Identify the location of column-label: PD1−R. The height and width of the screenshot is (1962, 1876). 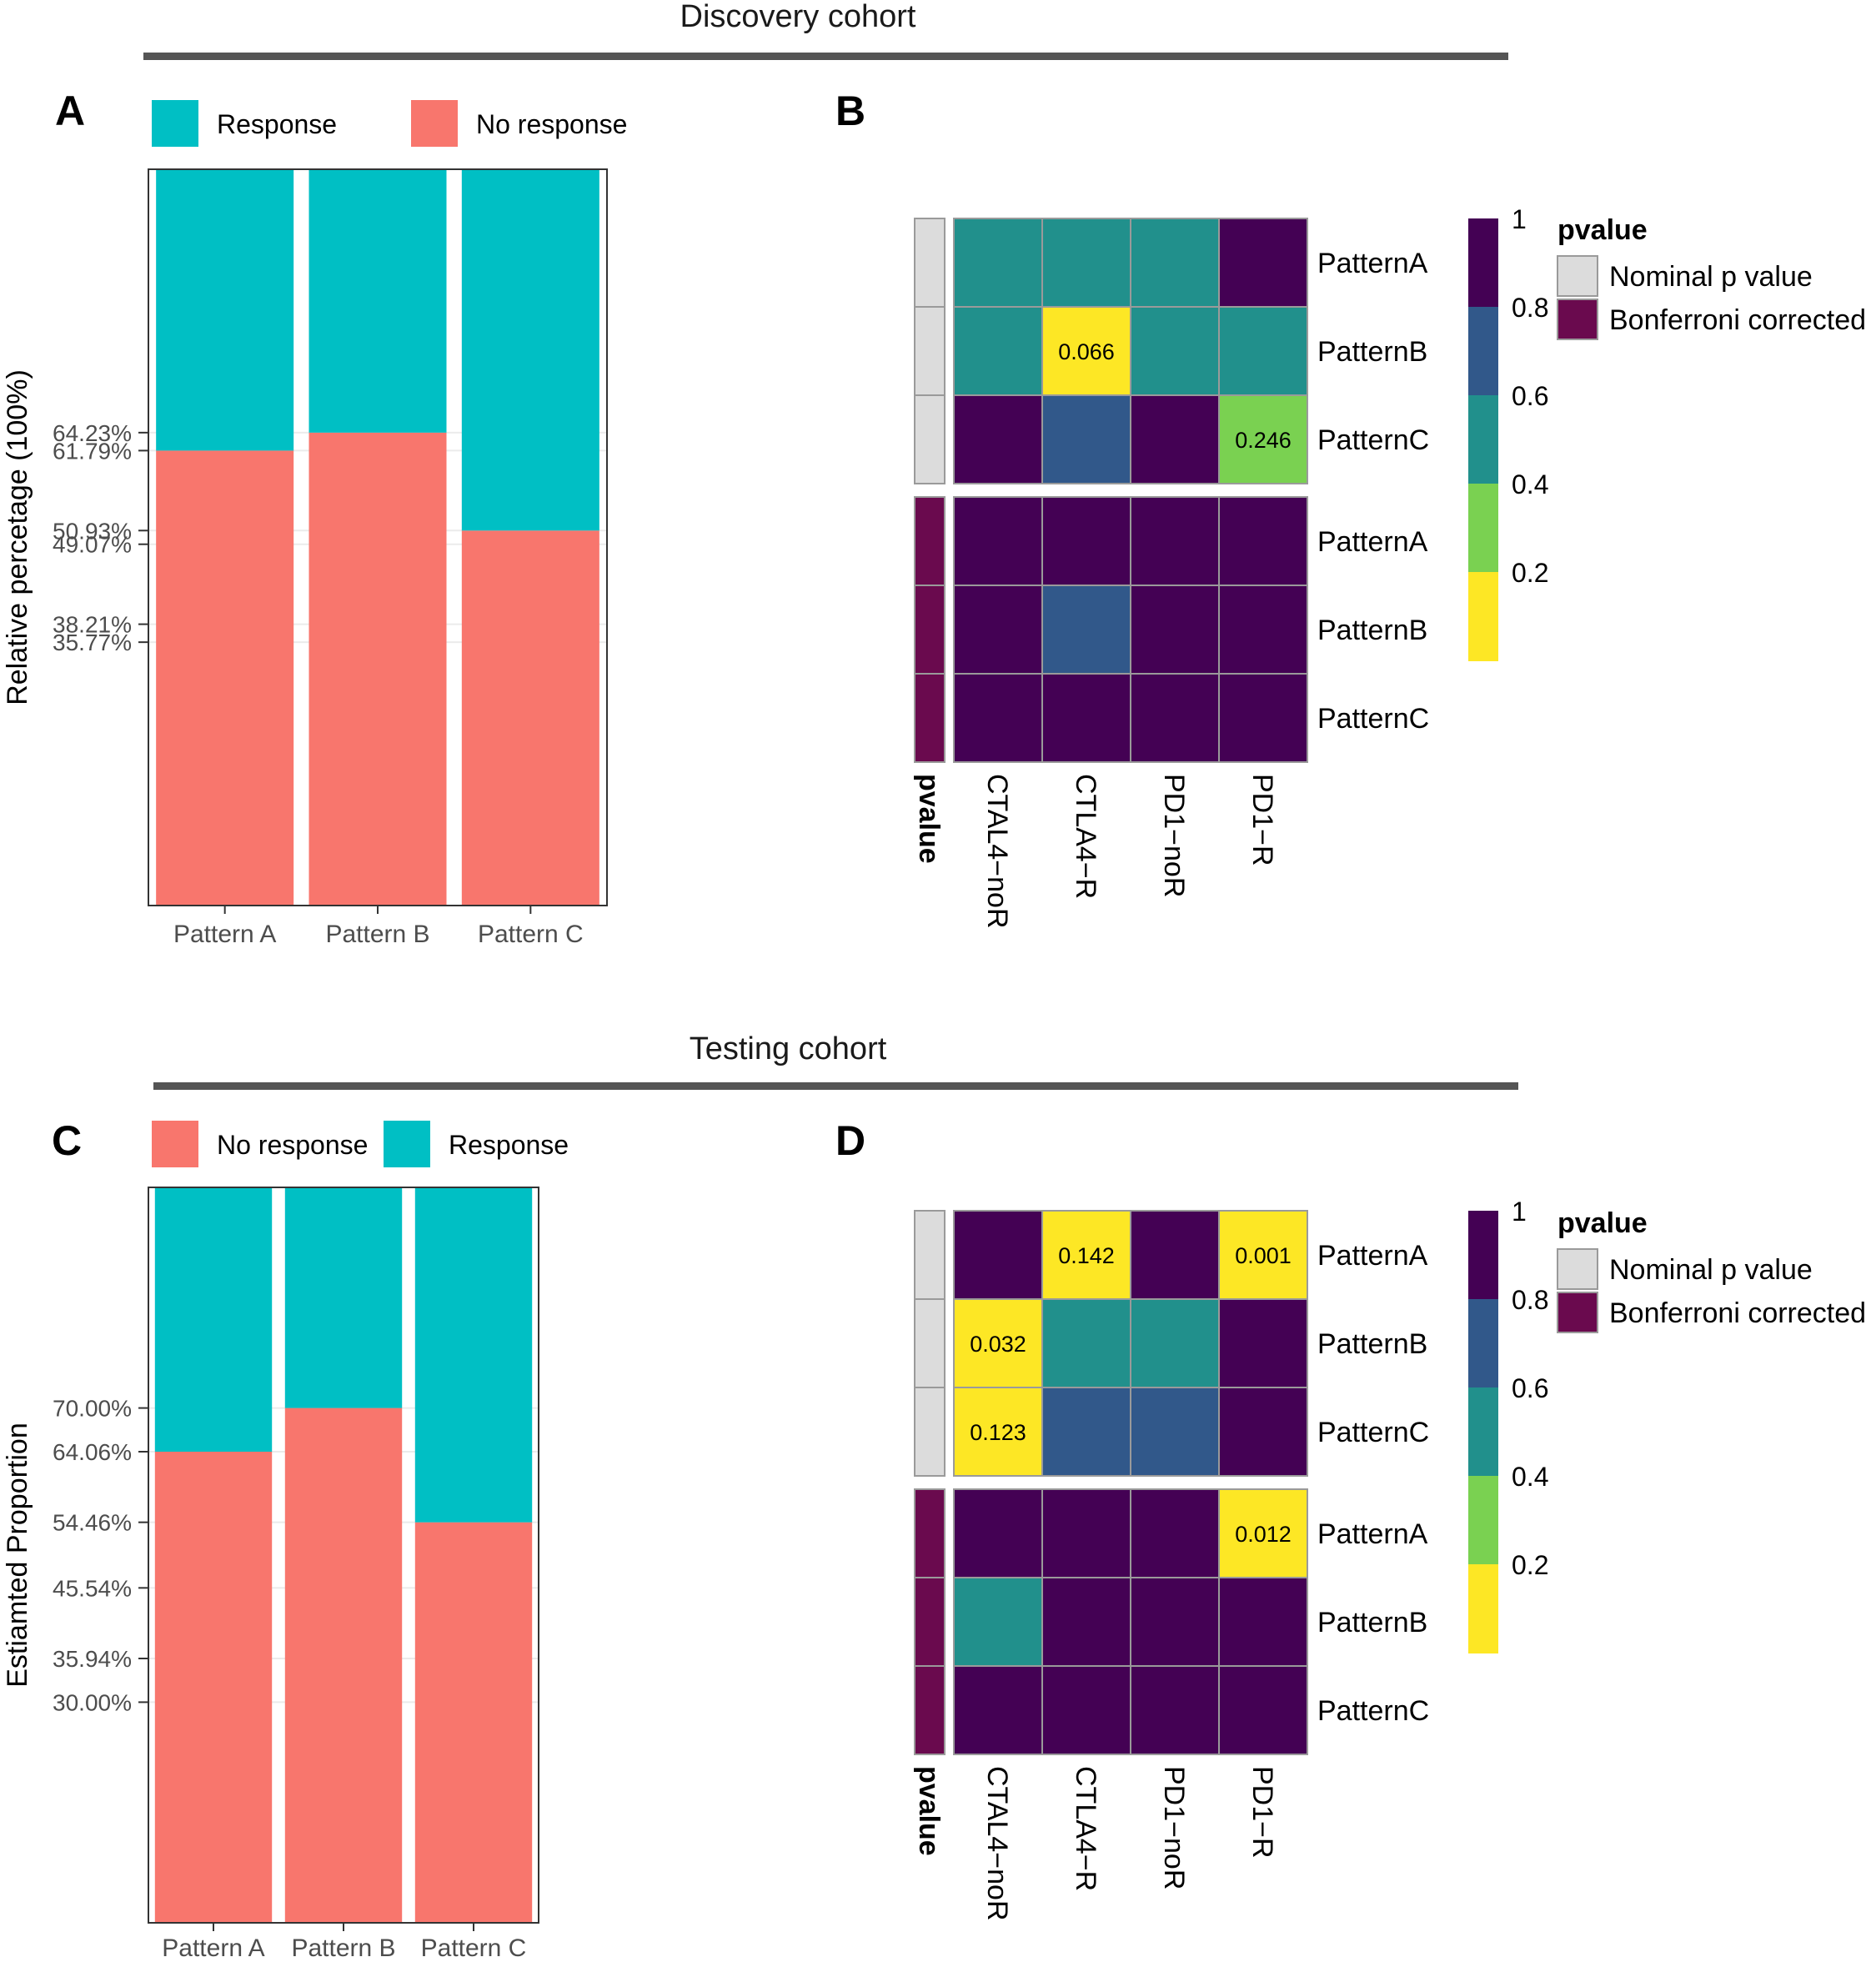
(1262, 1812).